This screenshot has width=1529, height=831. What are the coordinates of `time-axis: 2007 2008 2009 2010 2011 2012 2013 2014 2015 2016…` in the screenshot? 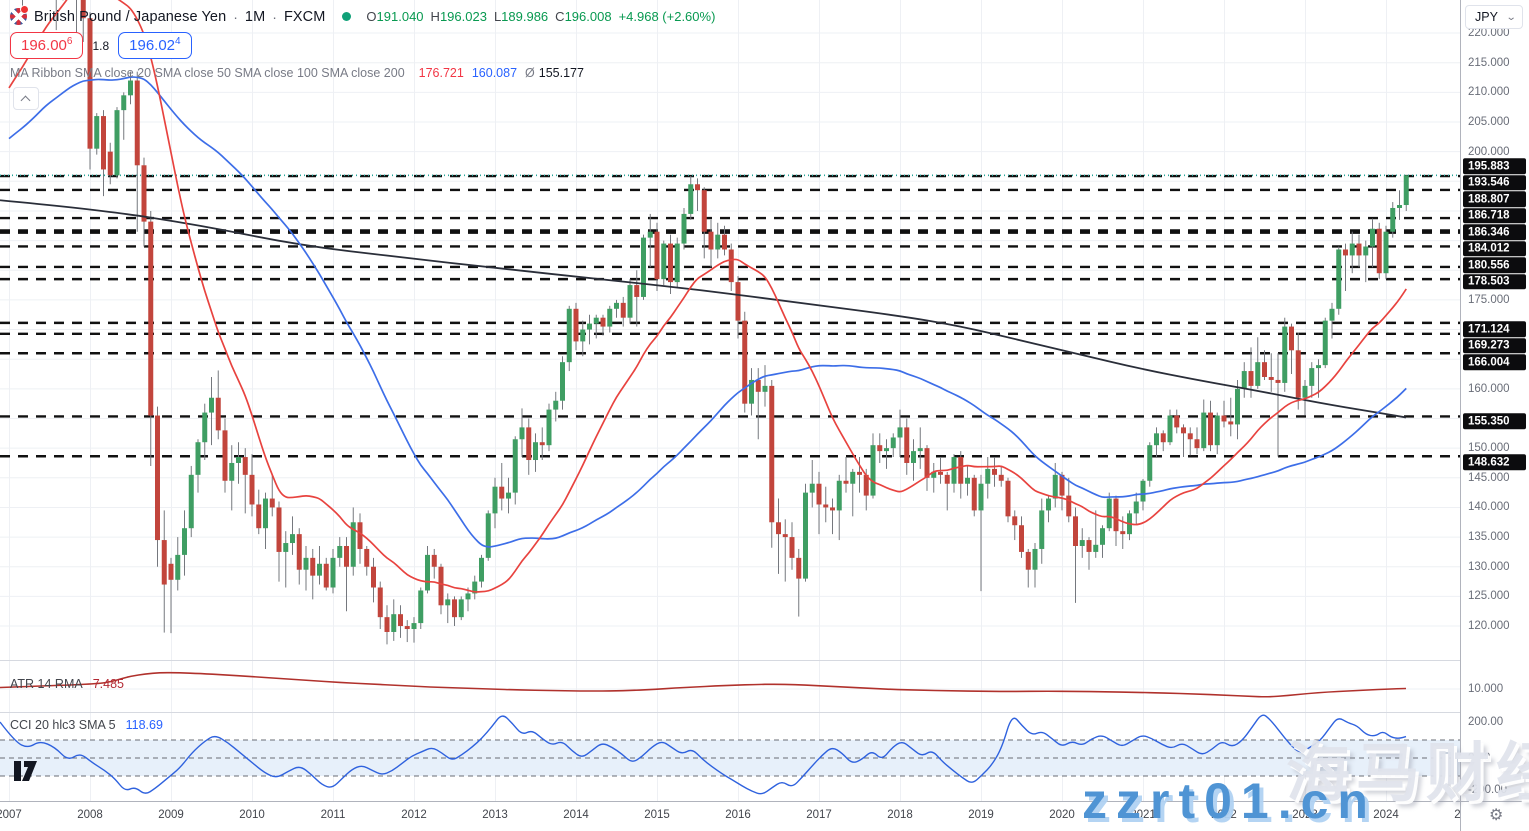 It's located at (730, 816).